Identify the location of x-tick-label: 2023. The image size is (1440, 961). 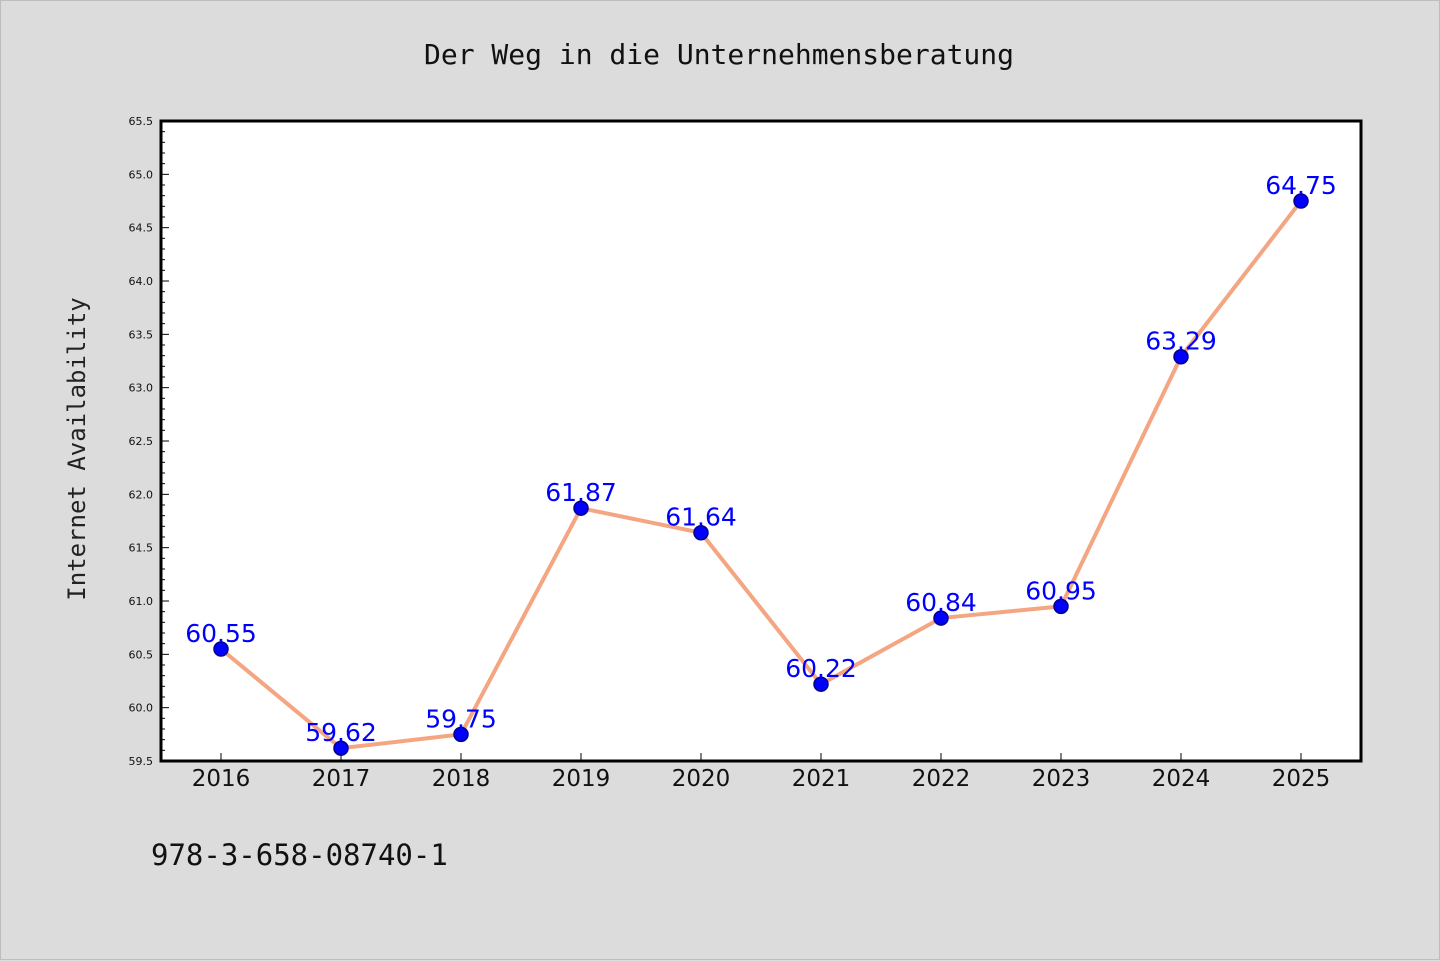
(1061, 779).